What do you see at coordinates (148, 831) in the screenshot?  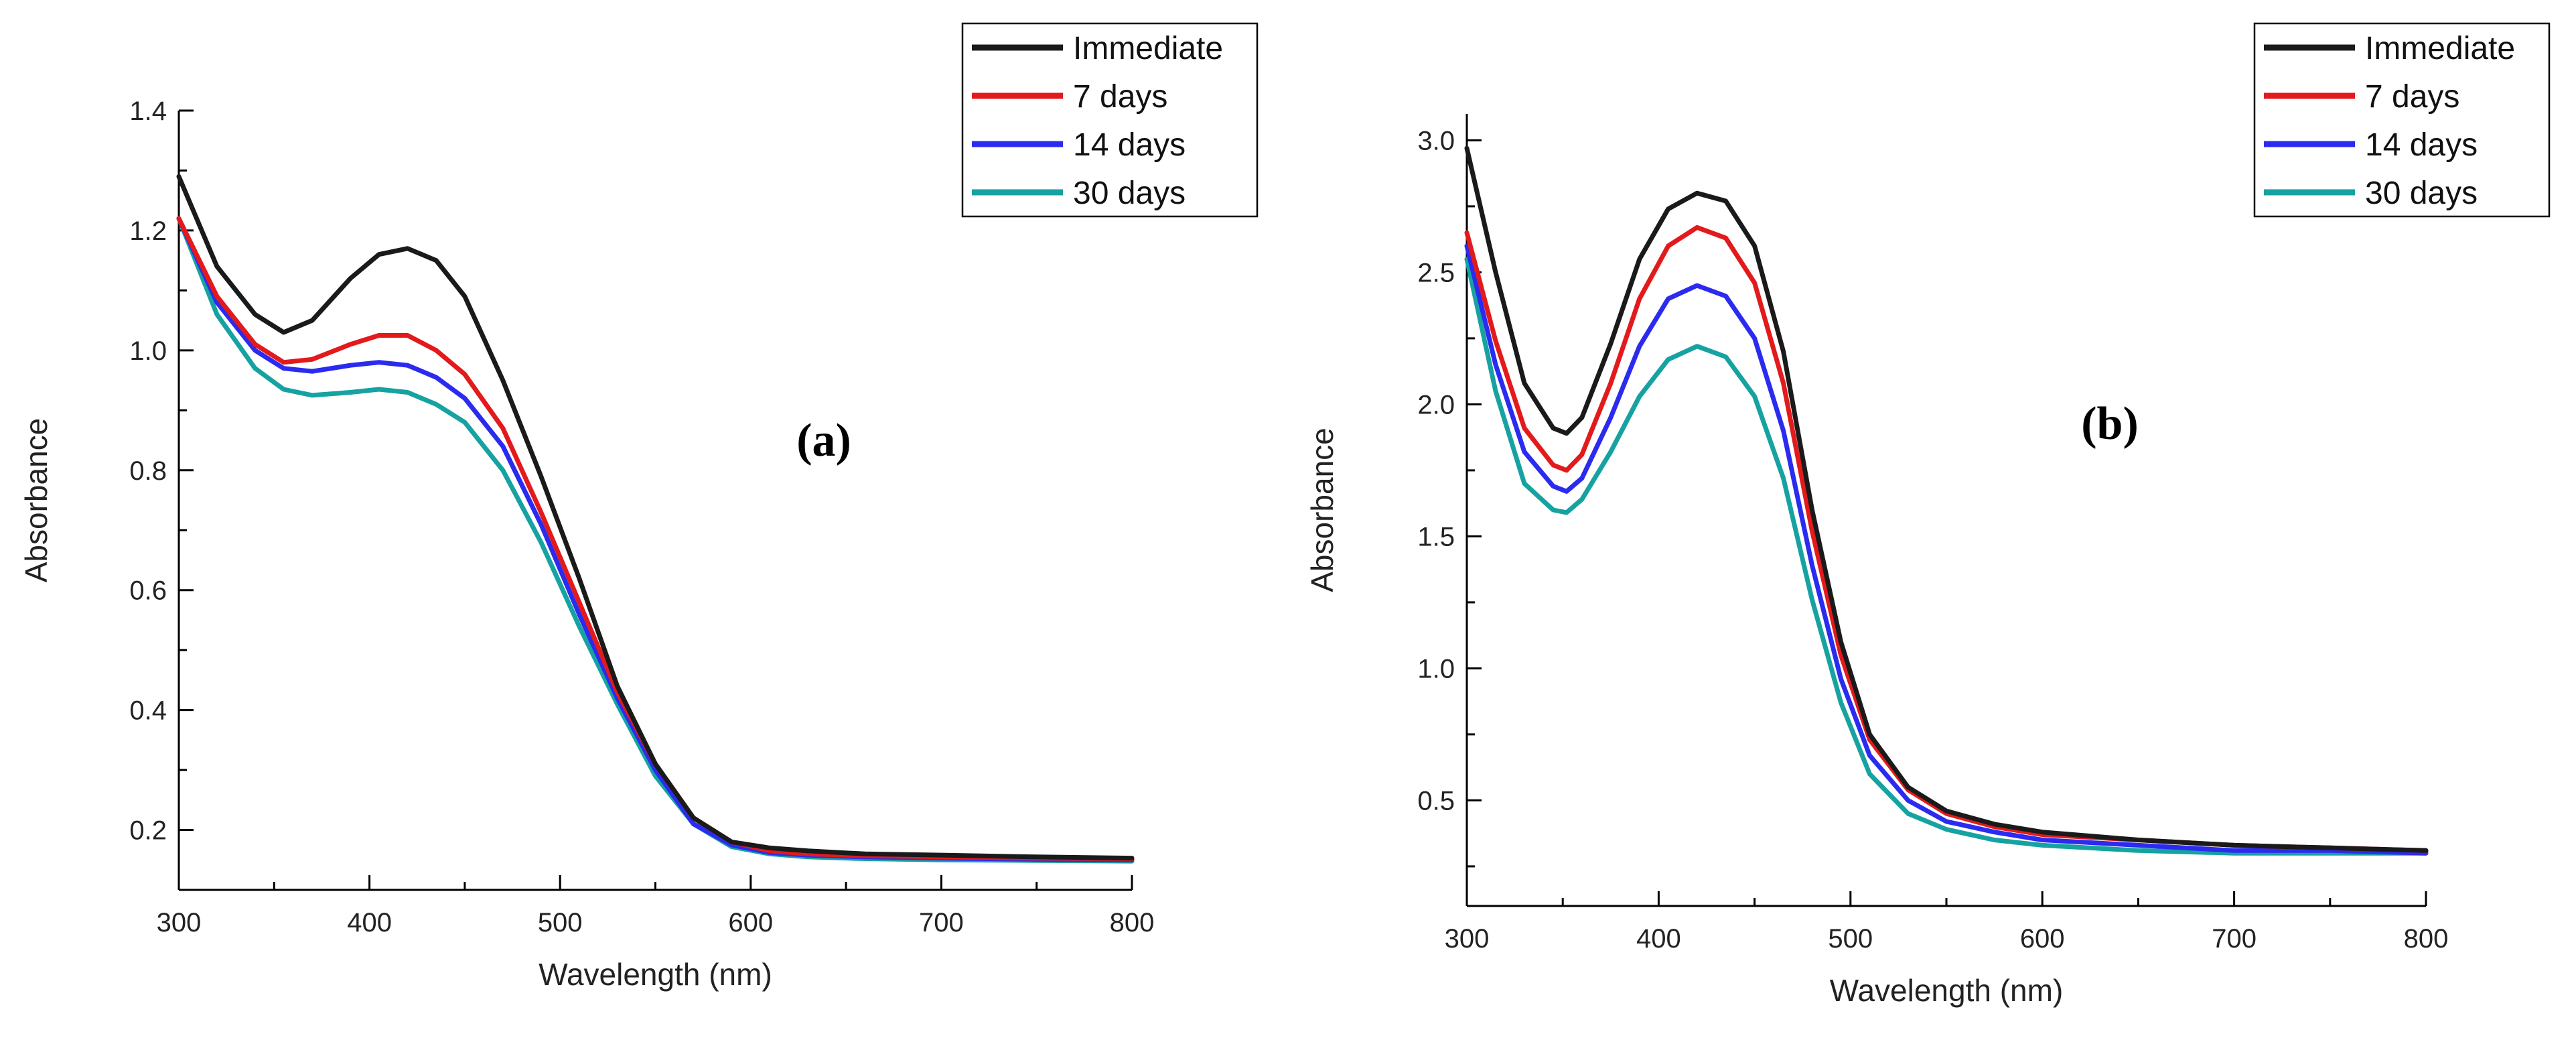 I see `y-tick-label: 0.2` at bounding box center [148, 831].